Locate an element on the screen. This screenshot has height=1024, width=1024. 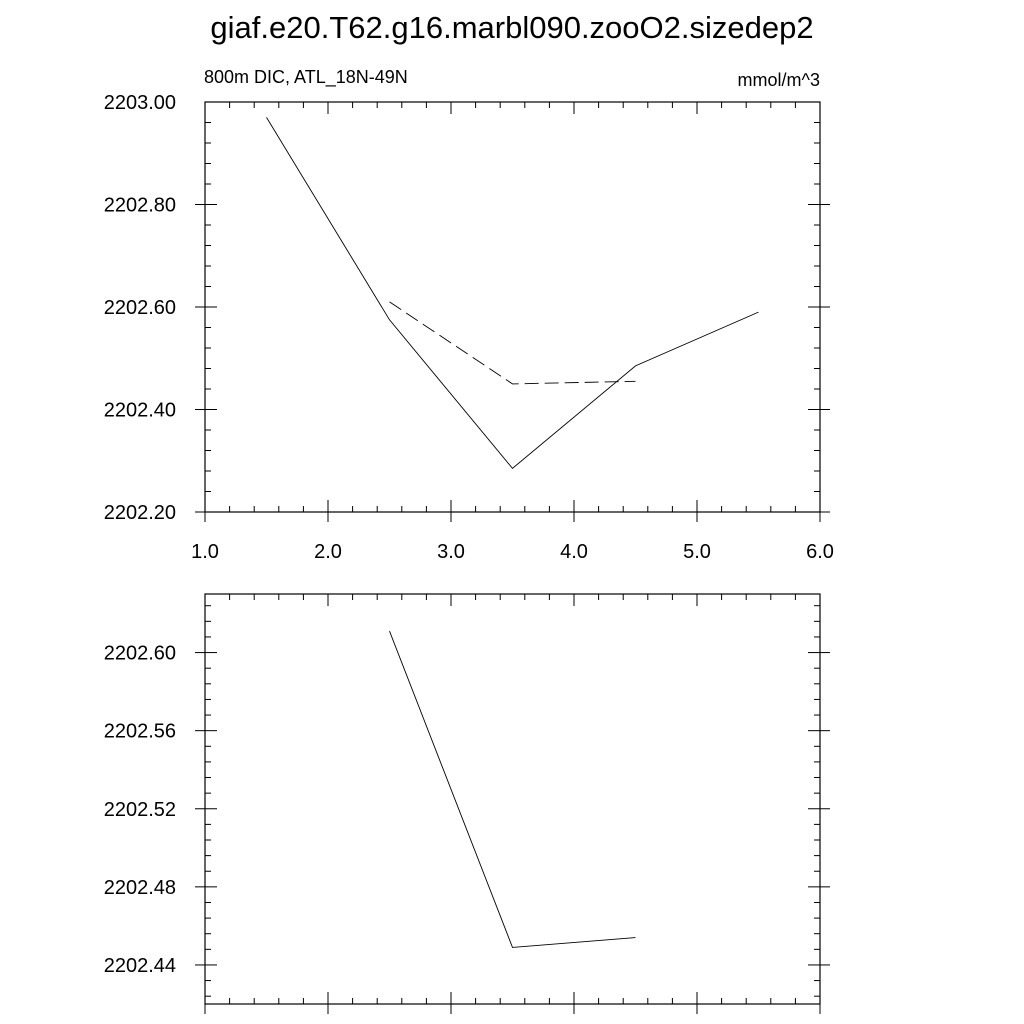
series-line-solid is located at coordinates (512, 789).